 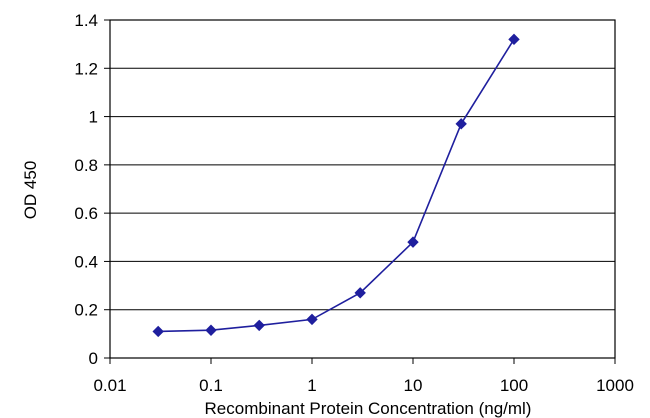 I want to click on y-axis-tick-labels: 0 0.2 0.4 0.6 0.8 1 1.2 1.4, so click(x=92, y=189).